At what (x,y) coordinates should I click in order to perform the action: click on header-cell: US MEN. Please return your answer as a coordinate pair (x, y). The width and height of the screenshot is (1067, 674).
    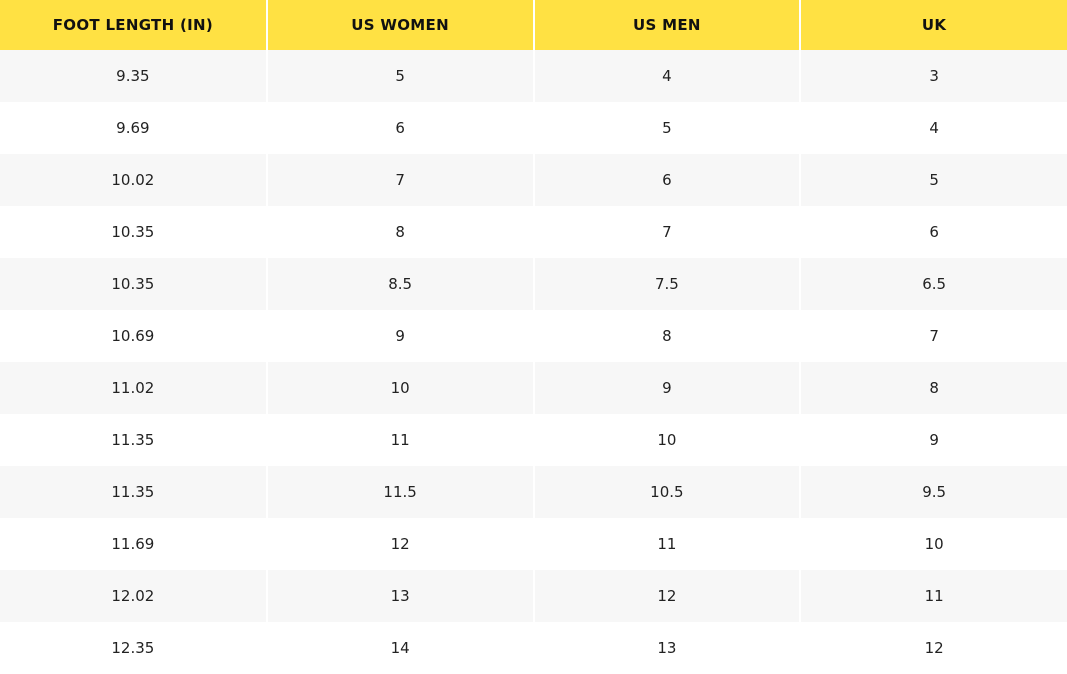
    Looking at the image, I should click on (667, 25).